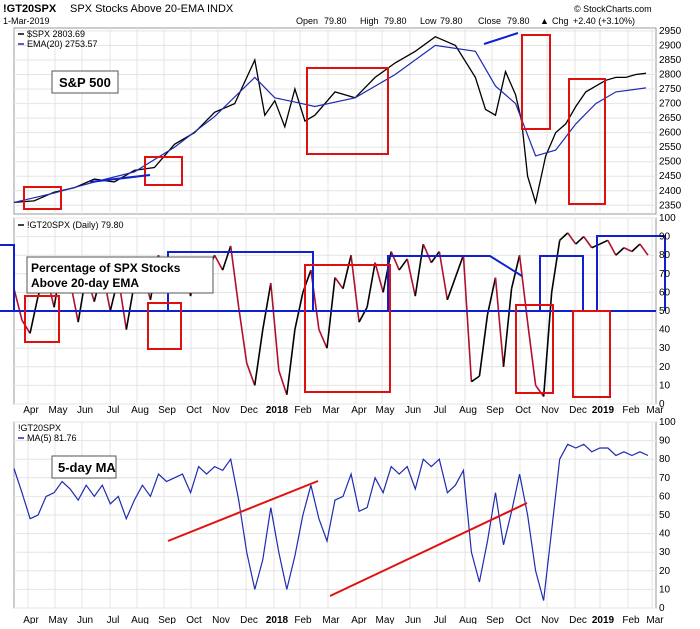  Describe the element at coordinates (670, 162) in the screenshot. I see `y-tick-label: 2500` at that location.